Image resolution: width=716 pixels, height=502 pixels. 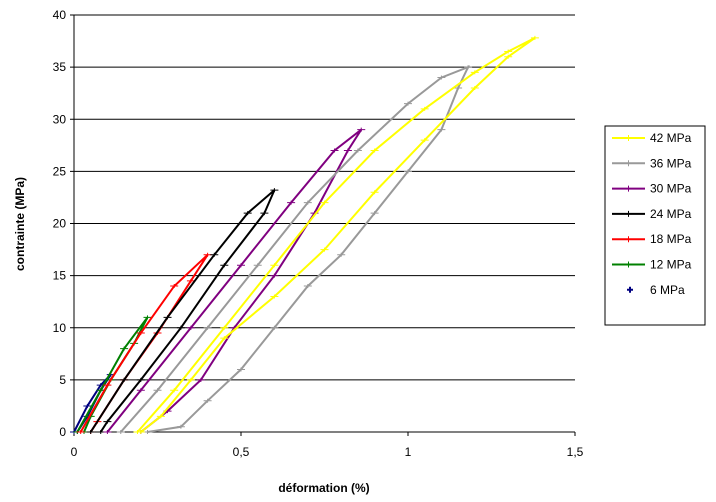 I want to click on y-axis-title: contrainte (MPa), so click(x=20, y=224).